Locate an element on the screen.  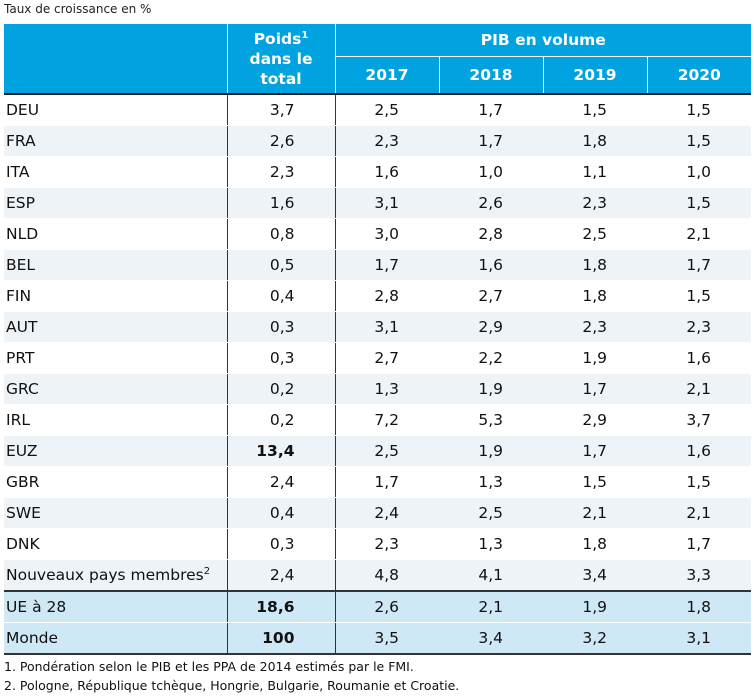
row-value-2019: 2,9 is located at coordinates (595, 420).